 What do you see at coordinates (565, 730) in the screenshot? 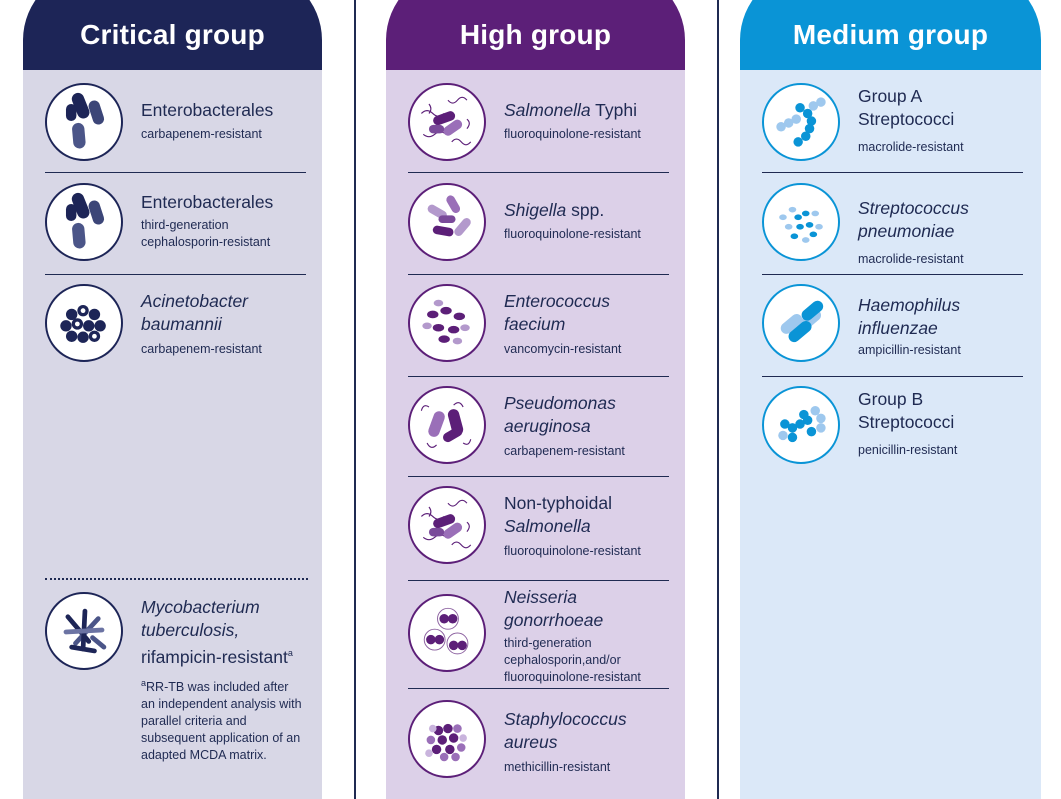
I see `pathogen-name: Staphylococcus aureus` at bounding box center [565, 730].